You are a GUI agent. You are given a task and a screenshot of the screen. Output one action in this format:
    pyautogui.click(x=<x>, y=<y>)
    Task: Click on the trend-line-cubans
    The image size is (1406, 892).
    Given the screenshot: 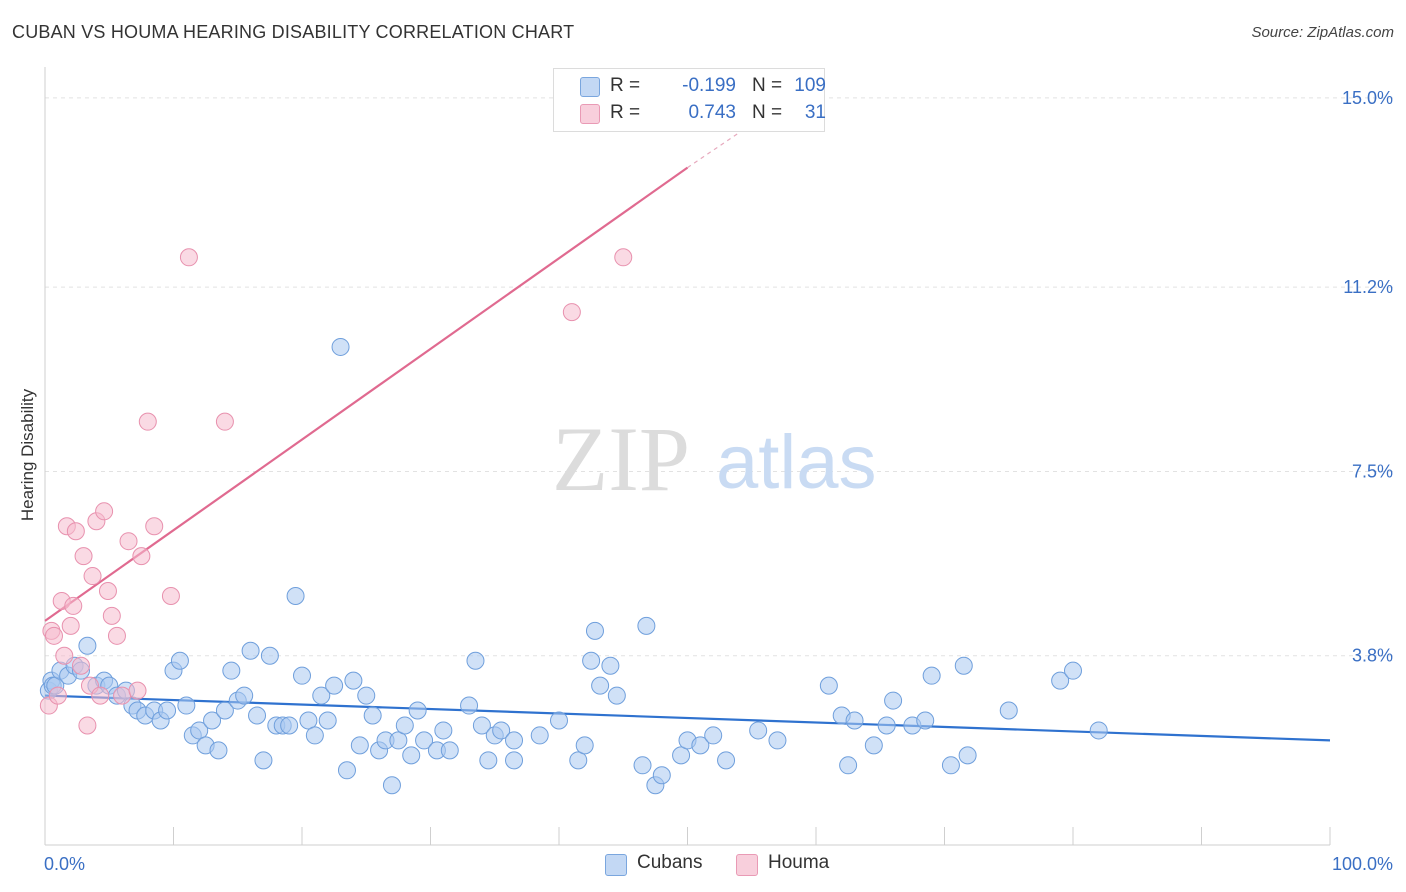 What is the action you would take?
    pyautogui.click(x=687, y=718)
    